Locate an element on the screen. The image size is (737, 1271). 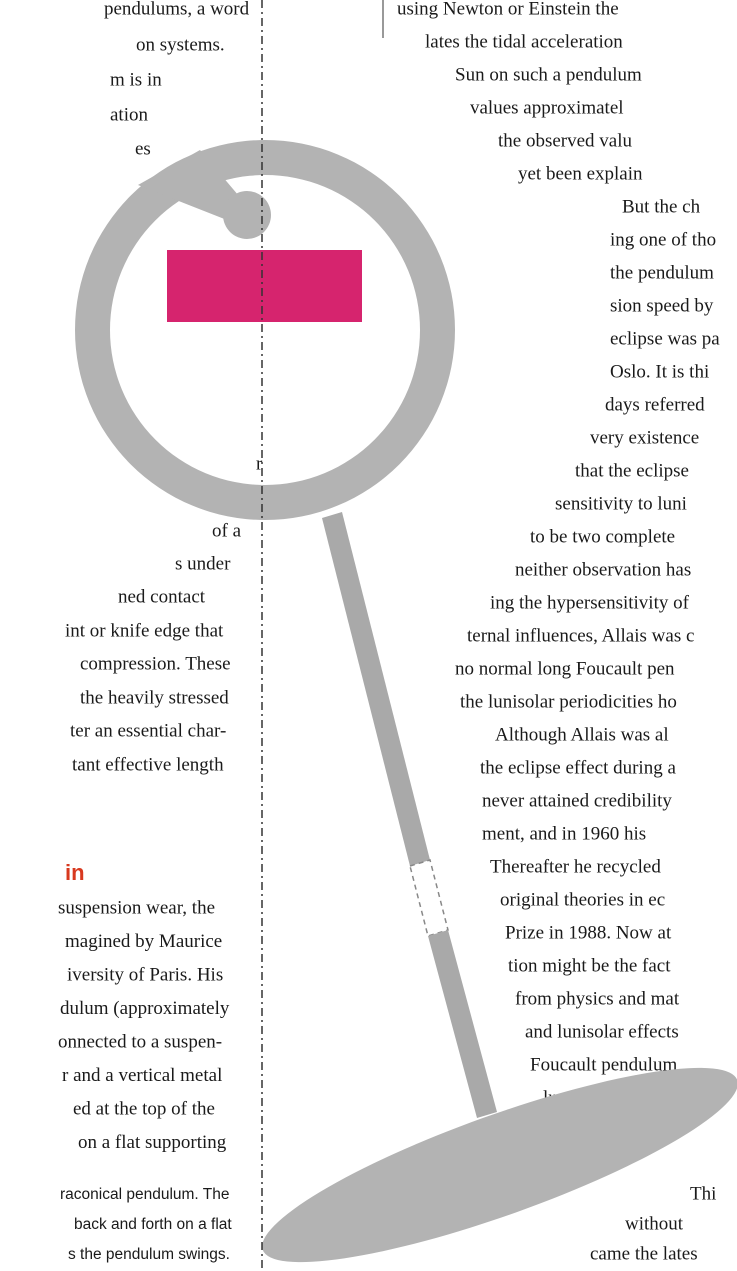
right-line: very existence is located at coordinates (644, 437).